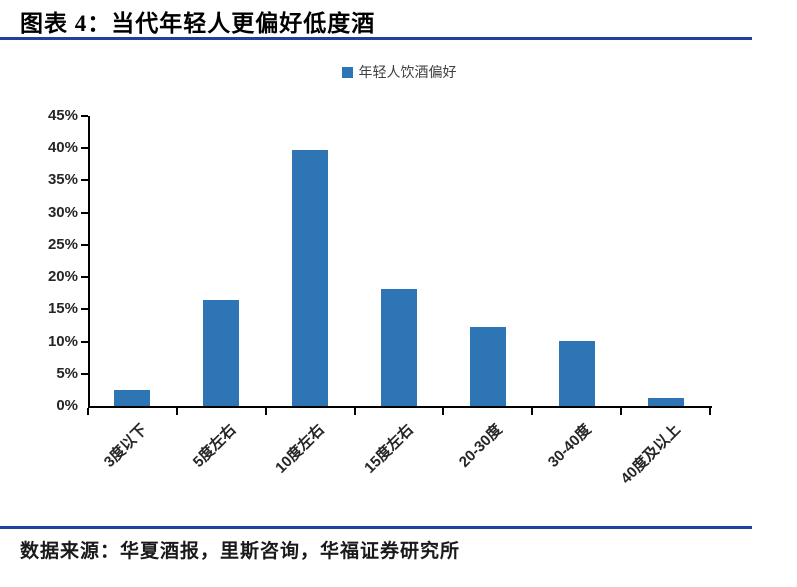 This screenshot has height=587, width=797. Describe the element at coordinates (125, 446) in the screenshot. I see `x-axis-label: 3度以下` at that location.